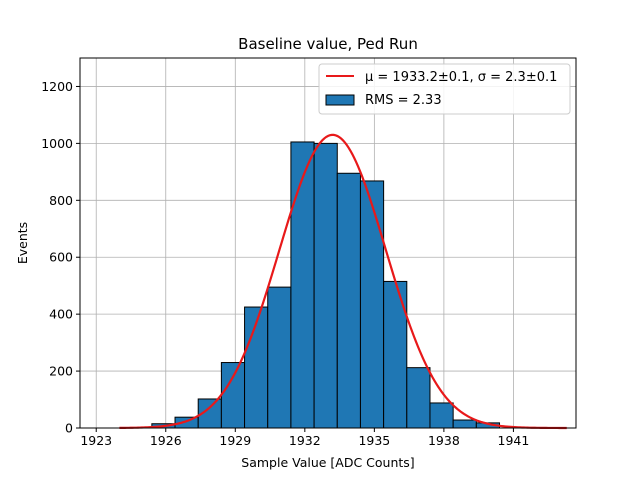 This screenshot has width=640, height=480. I want to click on y-tick-label: 400, so click(61, 314).